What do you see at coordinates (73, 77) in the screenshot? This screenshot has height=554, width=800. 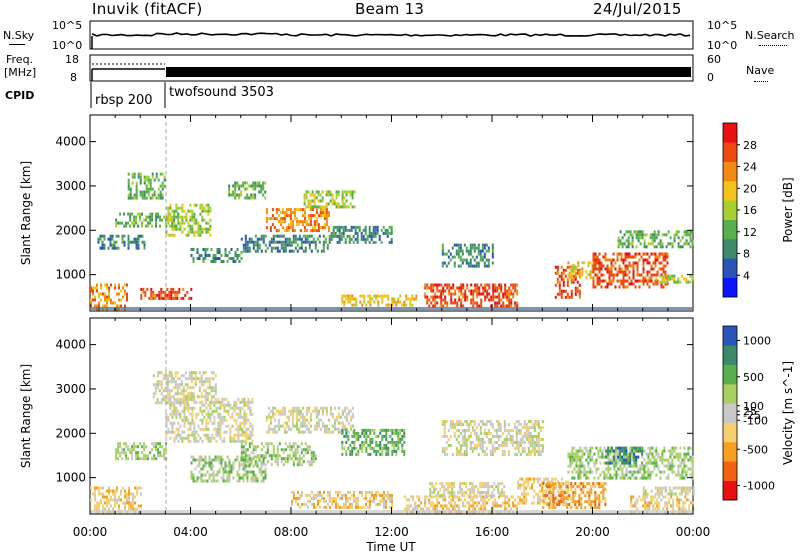 I see `freq-bottom-tick: 8` at bounding box center [73, 77].